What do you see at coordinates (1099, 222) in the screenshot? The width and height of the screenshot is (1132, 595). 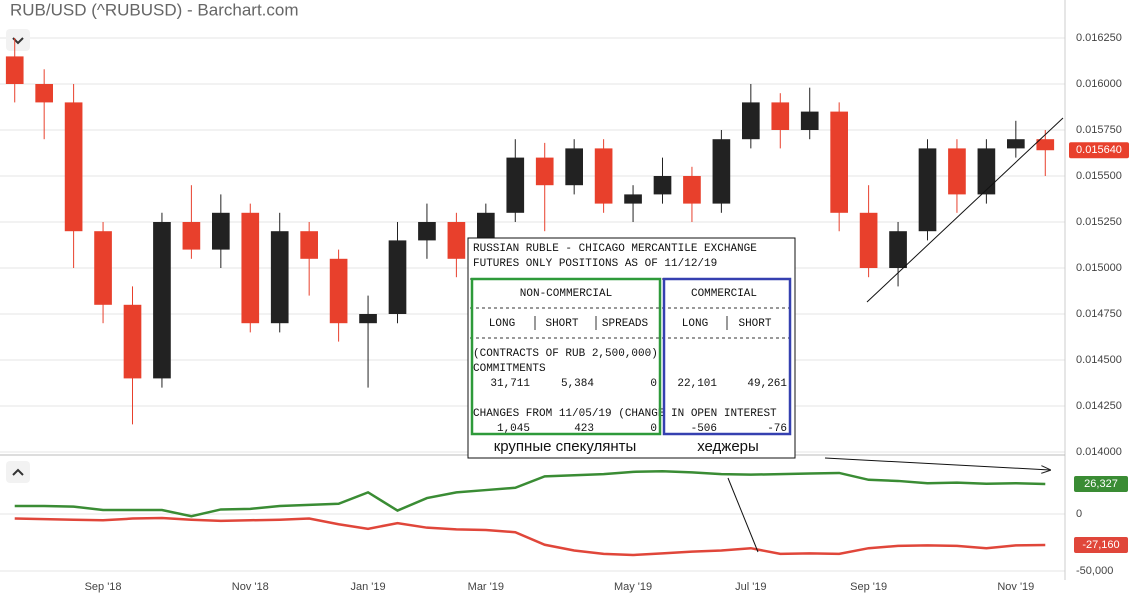 I see `y-tick-label: 0.015250` at bounding box center [1099, 222].